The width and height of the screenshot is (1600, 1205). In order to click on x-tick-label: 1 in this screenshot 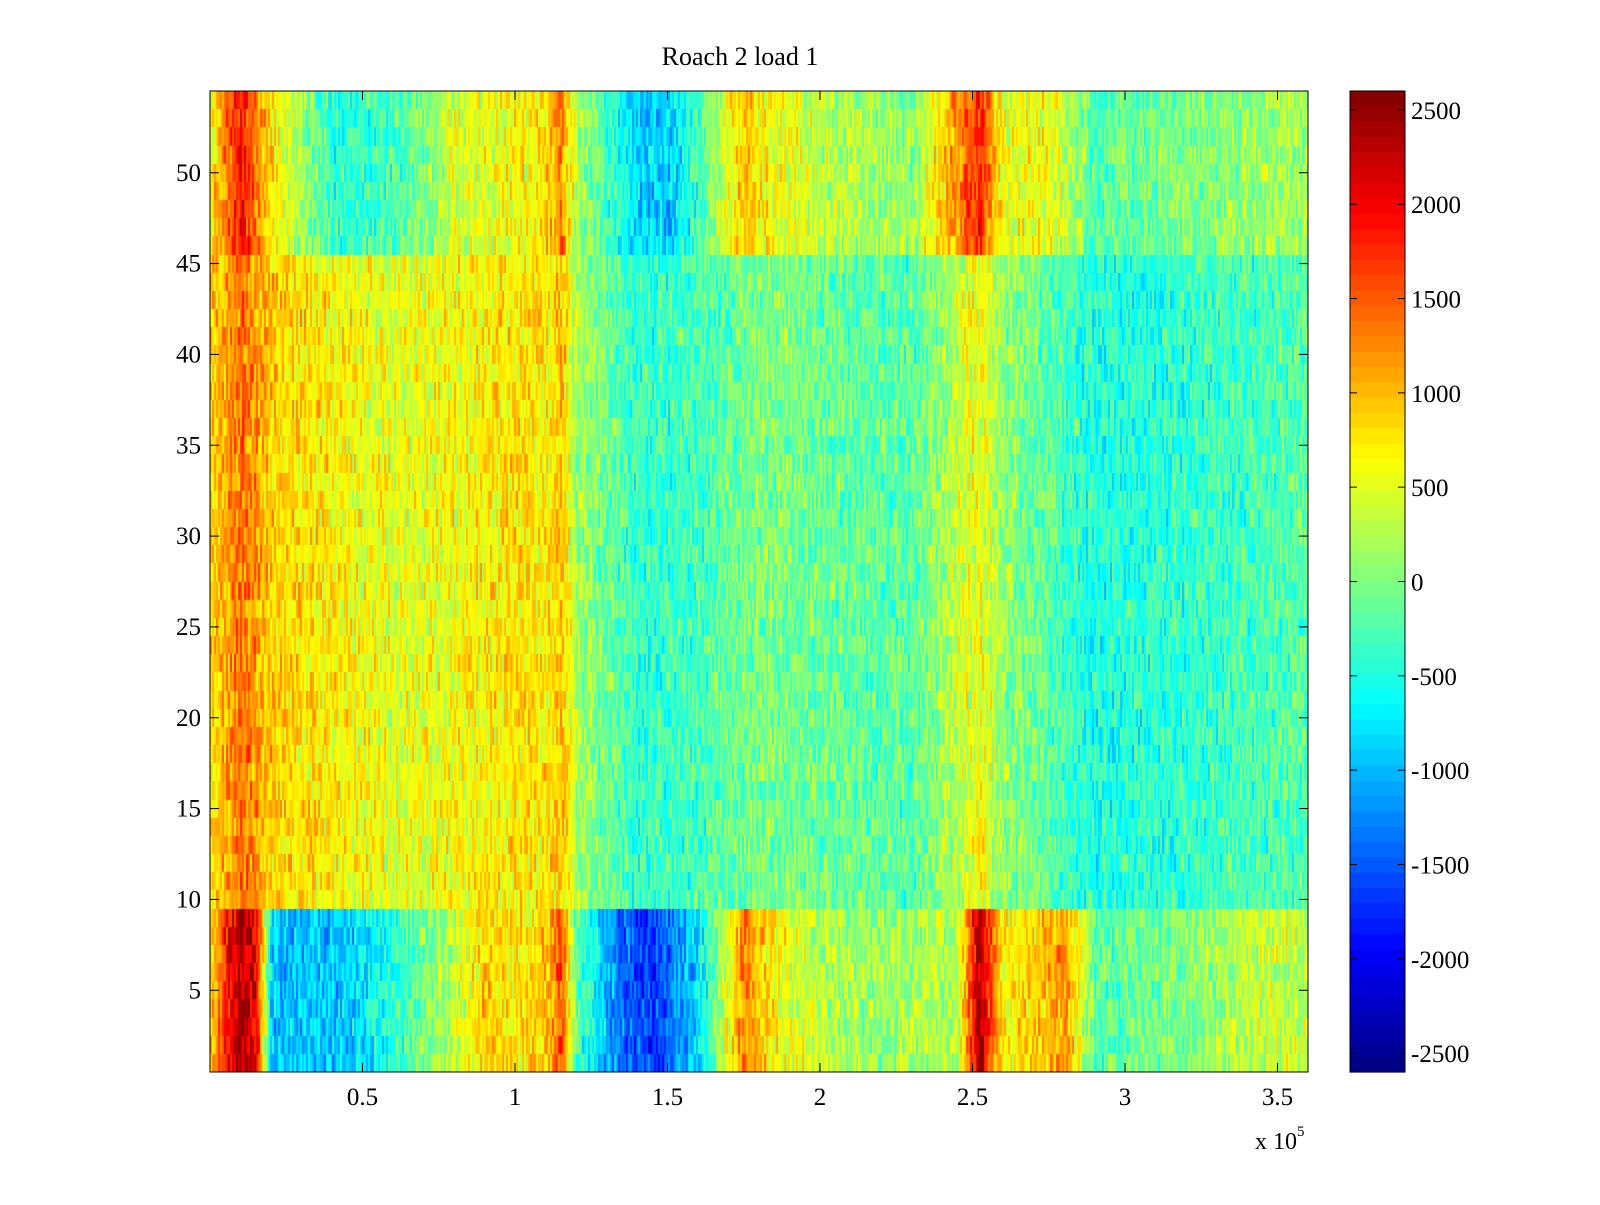, I will do `click(515, 1097)`.